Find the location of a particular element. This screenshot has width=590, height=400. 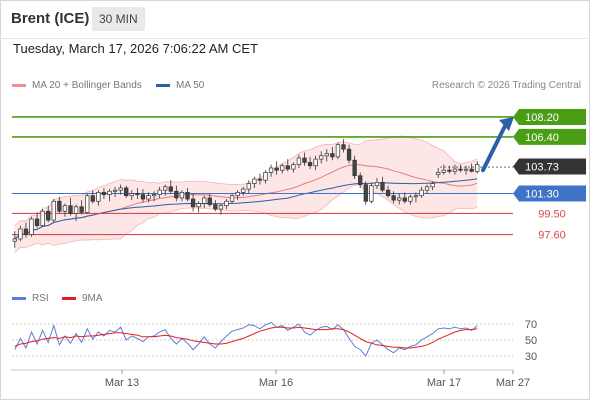

price-tag-101.30: 101.30 is located at coordinates (549, 193).